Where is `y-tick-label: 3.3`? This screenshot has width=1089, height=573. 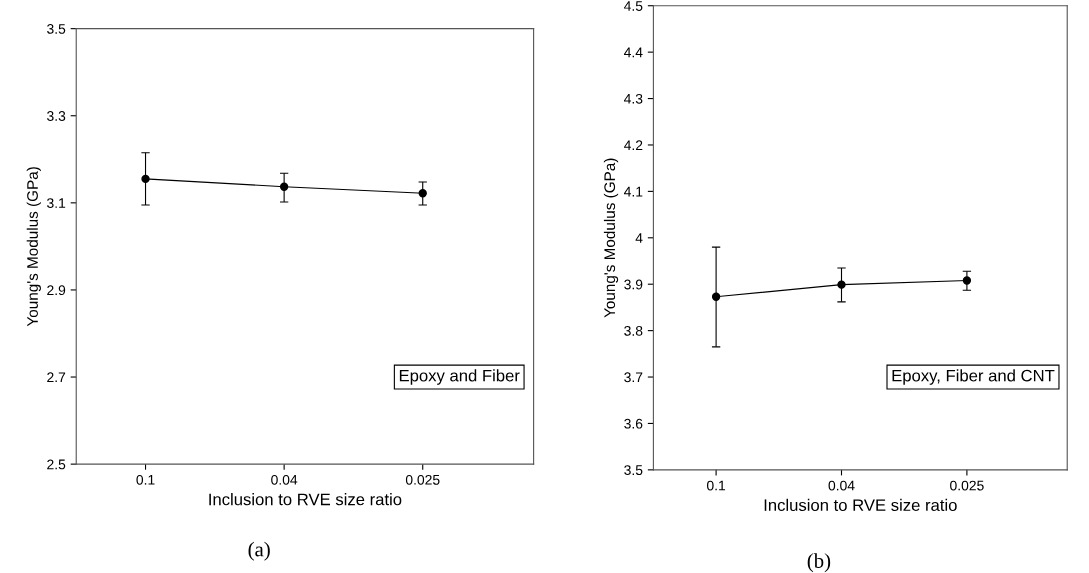
y-tick-label: 3.3 is located at coordinates (56, 116).